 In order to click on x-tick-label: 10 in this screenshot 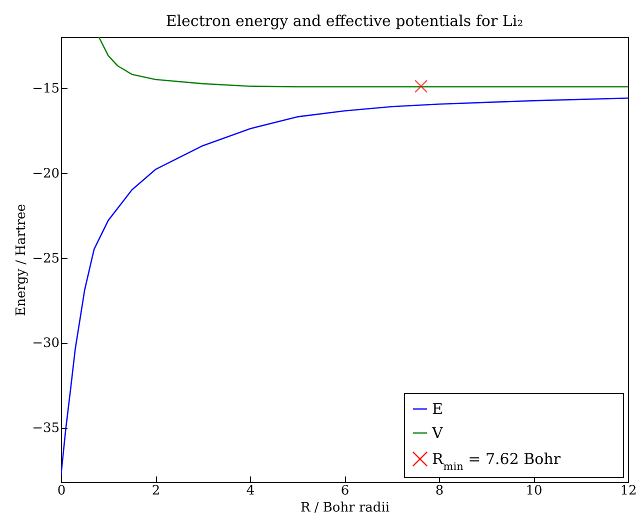, I will do `click(534, 491)`.